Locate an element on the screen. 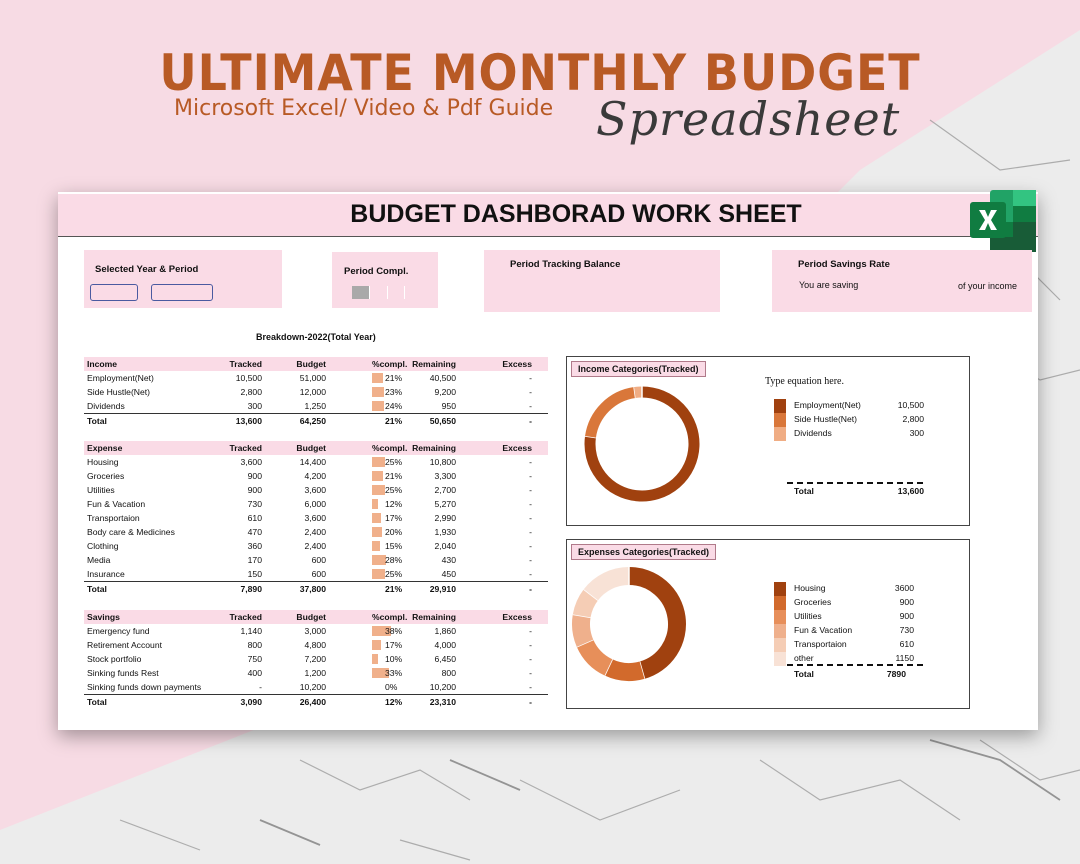 The width and height of the screenshot is (1080, 864). row-name: Sinking funds down payments is located at coordinates (144, 687).